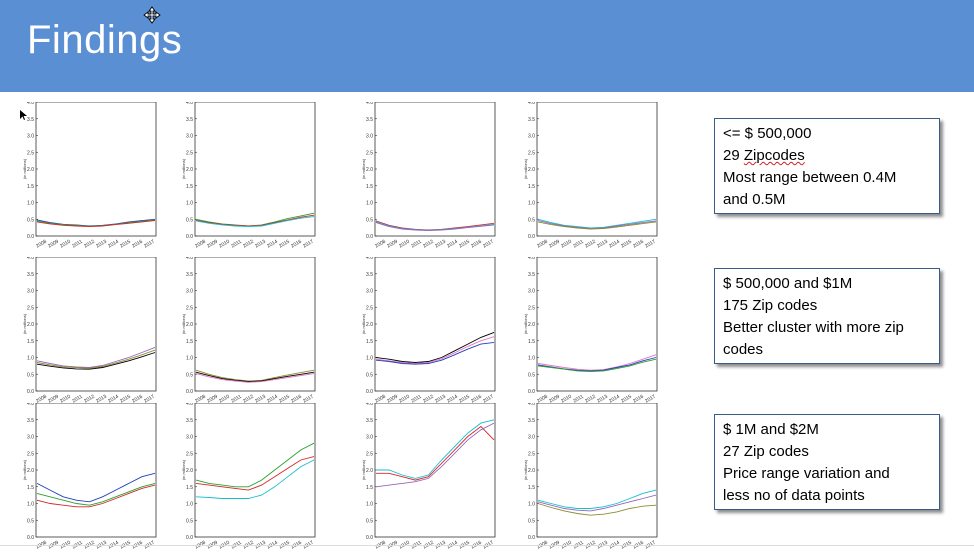 This screenshot has width=974, height=553. I want to click on note-line: and 0.5M, so click(754, 199).